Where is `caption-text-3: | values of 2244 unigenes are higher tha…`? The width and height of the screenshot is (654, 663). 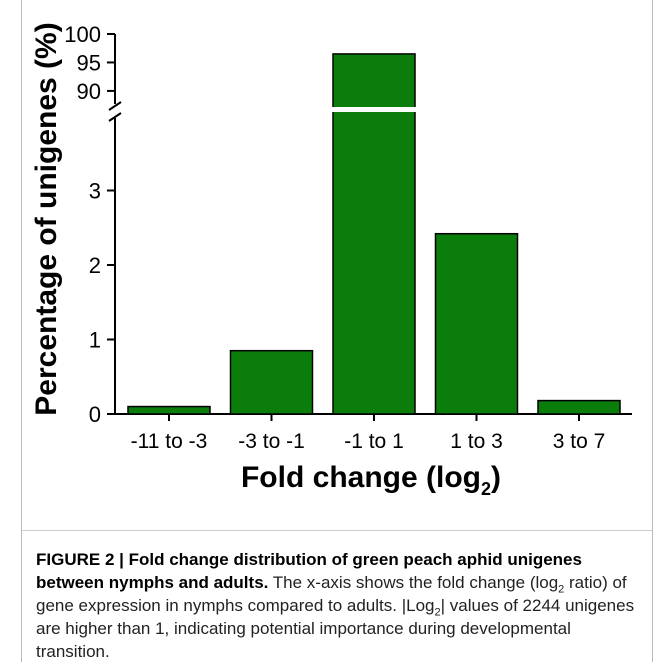
caption-text-3: | values of 2244 unigenes are higher tha… is located at coordinates (335, 628).